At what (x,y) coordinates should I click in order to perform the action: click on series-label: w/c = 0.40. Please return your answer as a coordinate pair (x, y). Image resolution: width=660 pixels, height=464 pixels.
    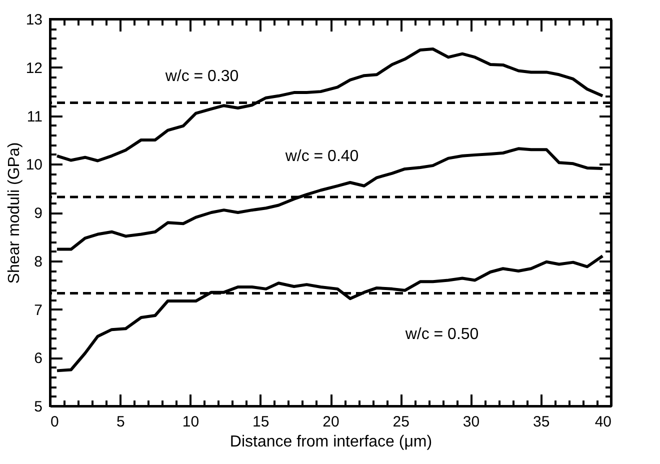
    Looking at the image, I should click on (321, 156).